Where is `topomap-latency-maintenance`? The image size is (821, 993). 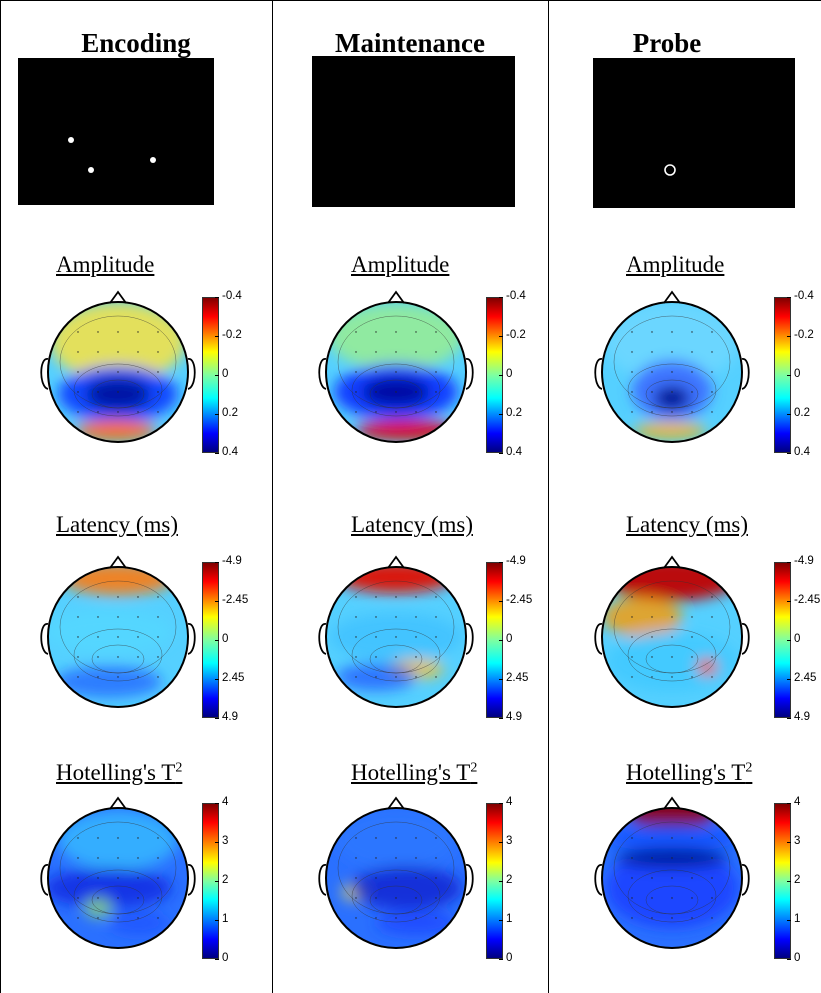 topomap-latency-maintenance is located at coordinates (396, 631).